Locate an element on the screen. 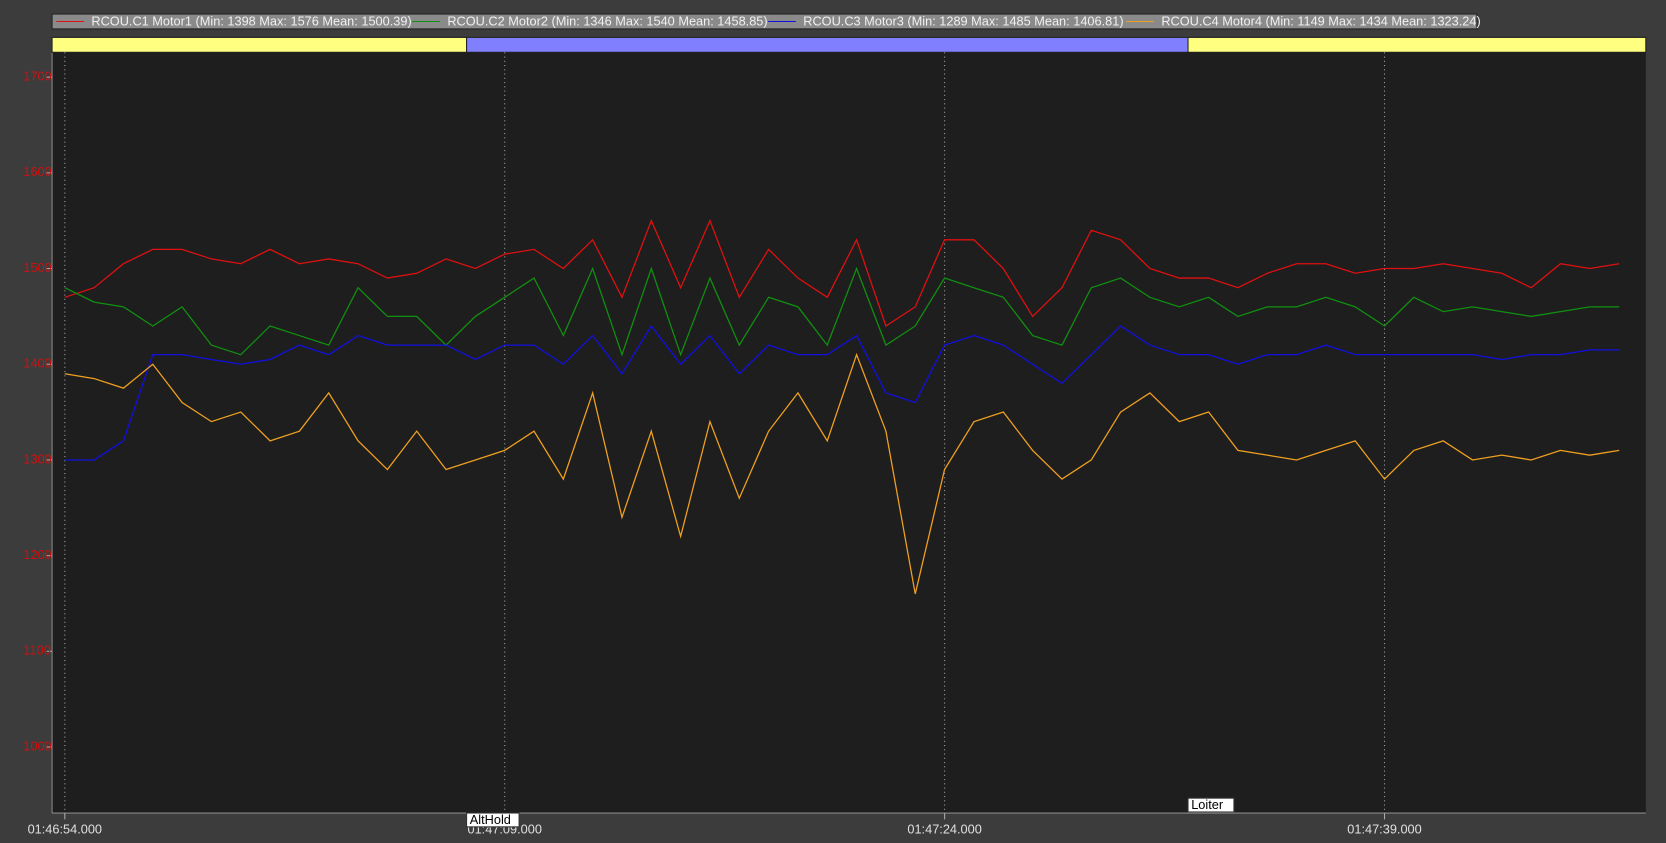 The height and width of the screenshot is (843, 1666). y-tick-label: 1600 is located at coordinates (37, 171).